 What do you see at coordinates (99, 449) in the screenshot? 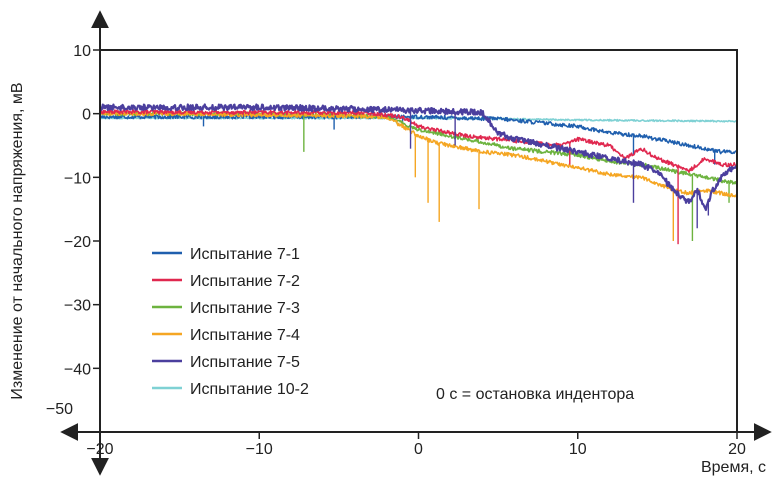
I see `x-tick-label: −20` at bounding box center [99, 449].